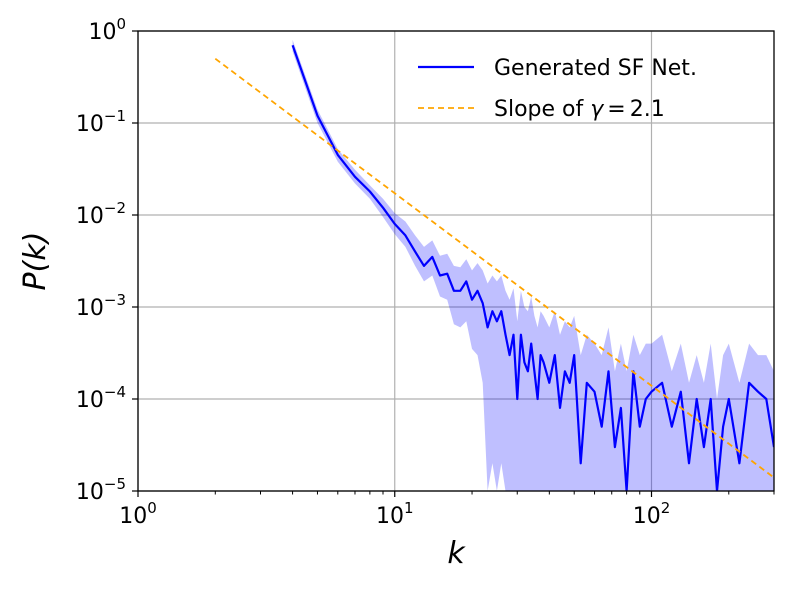 Image resolution: width=793 pixels, height=594 pixels. What do you see at coordinates (115, 116) in the screenshot?
I see `y-tick-exponent: −1` at bounding box center [115, 116].